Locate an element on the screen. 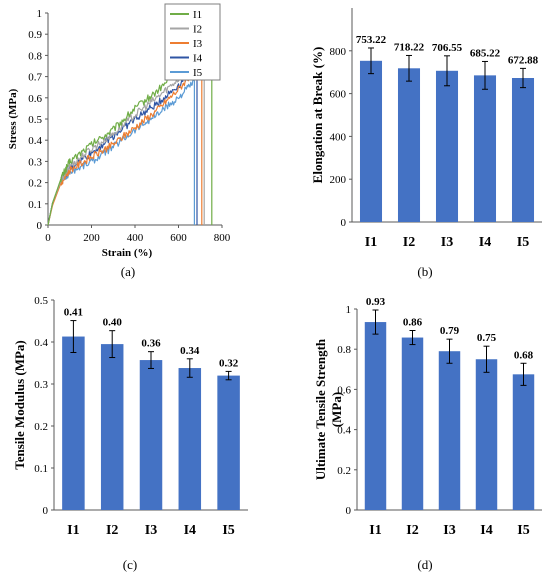 The height and width of the screenshot is (578, 550). legend-label-i5: I5 is located at coordinates (198, 73).